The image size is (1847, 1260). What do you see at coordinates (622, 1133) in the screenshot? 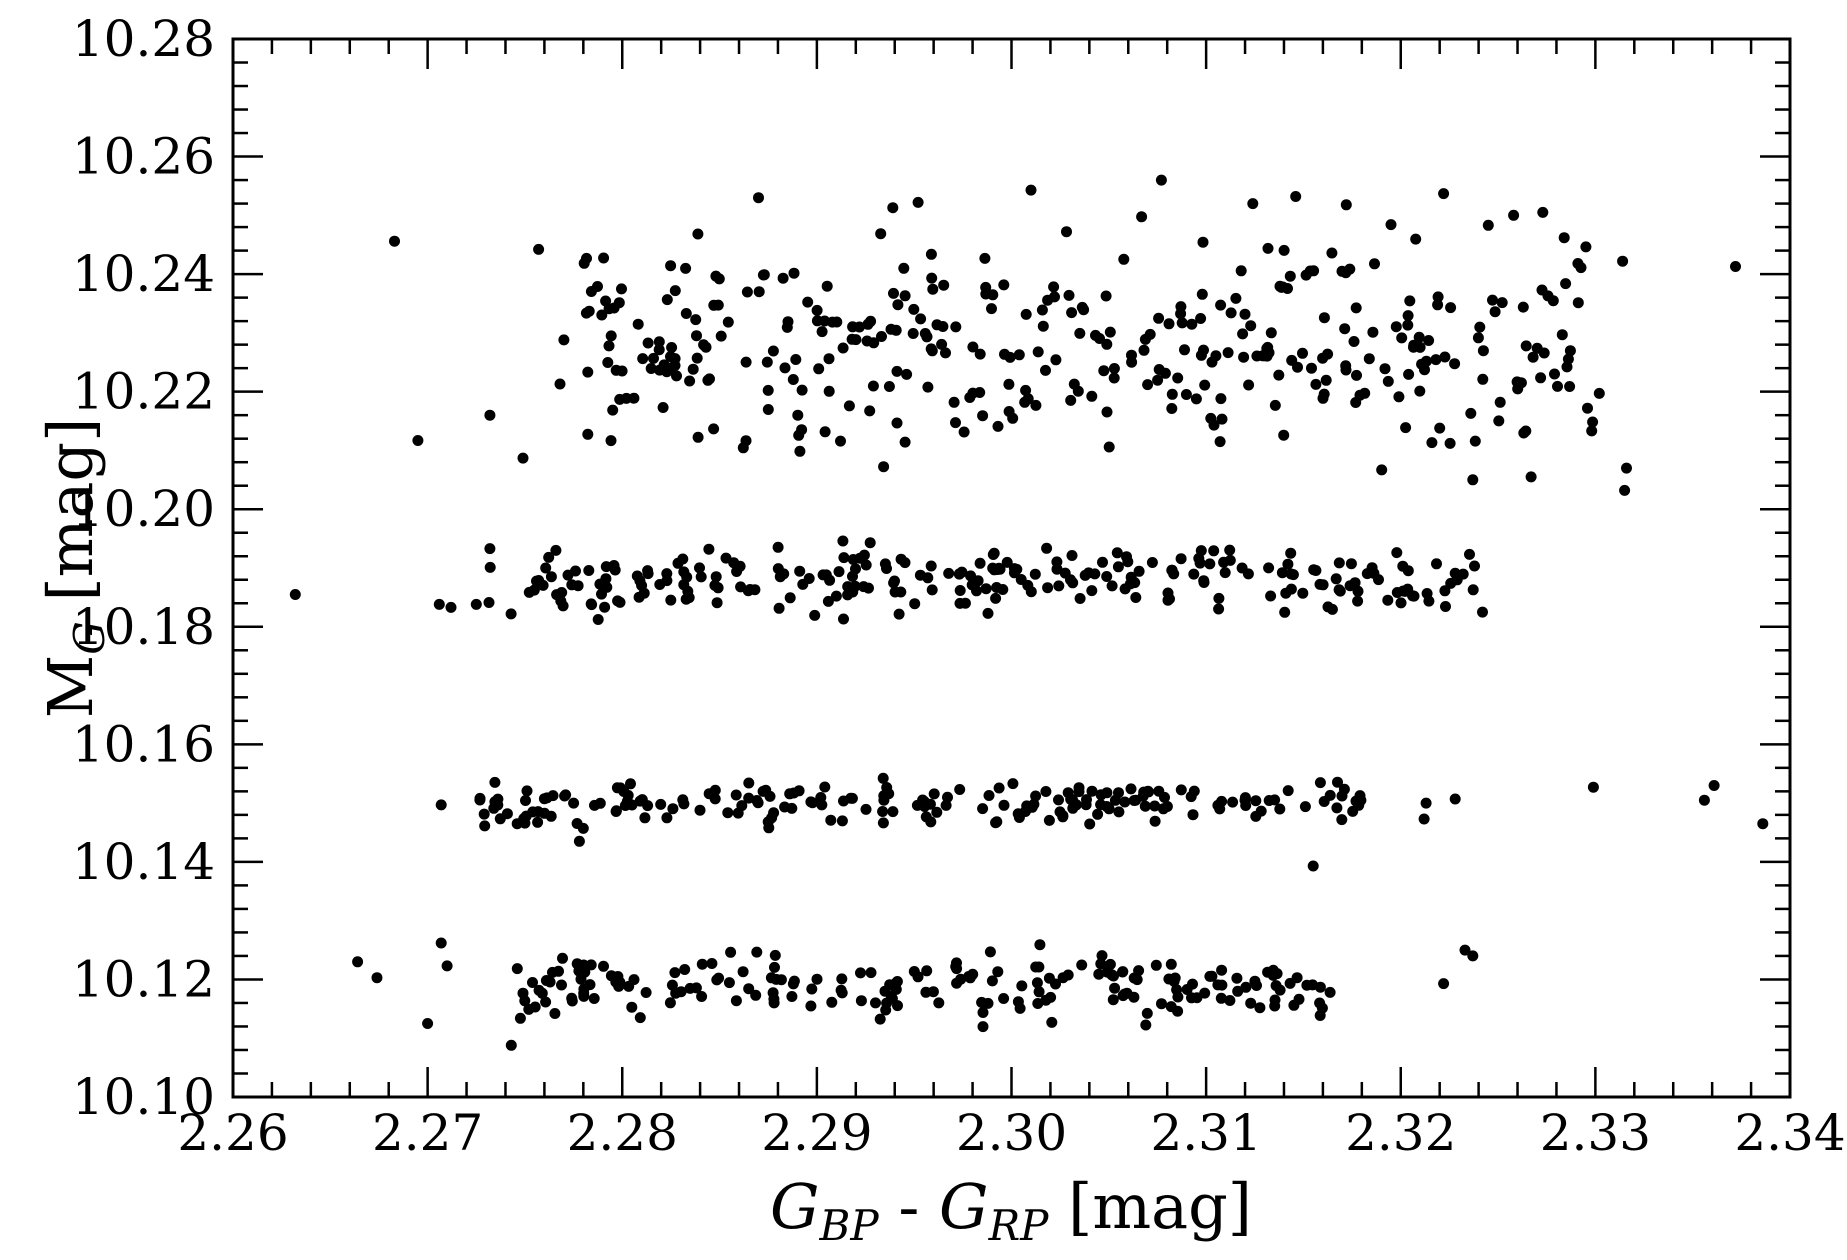
I see `x-tick-label: 2.28` at bounding box center [622, 1133].